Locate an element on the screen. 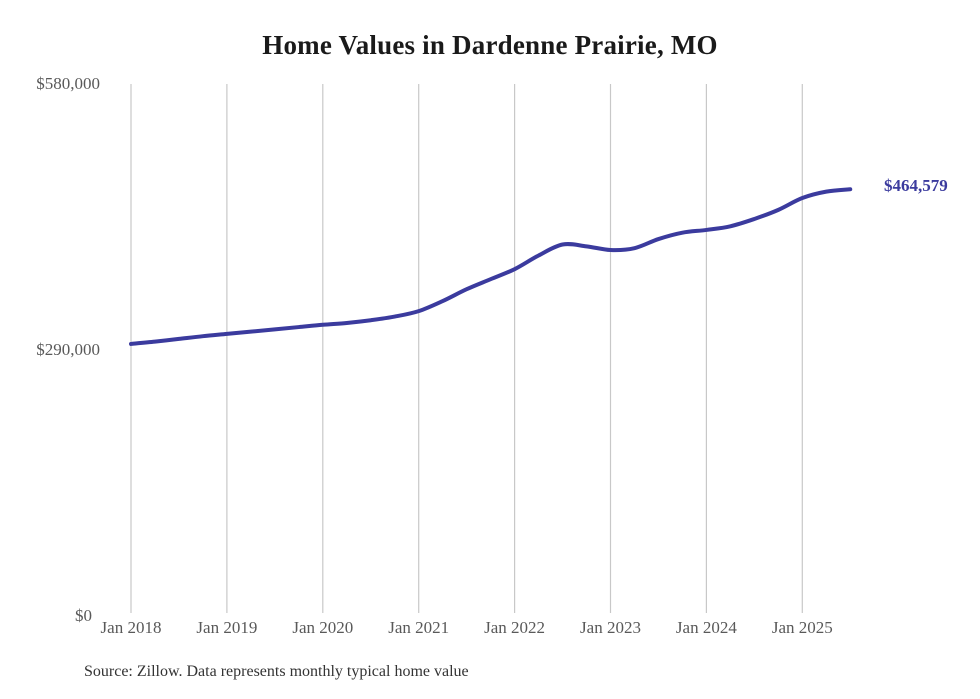 This screenshot has height=699, width=980. y-axis-tick-label-mid: $290,000 is located at coordinates (68, 349).